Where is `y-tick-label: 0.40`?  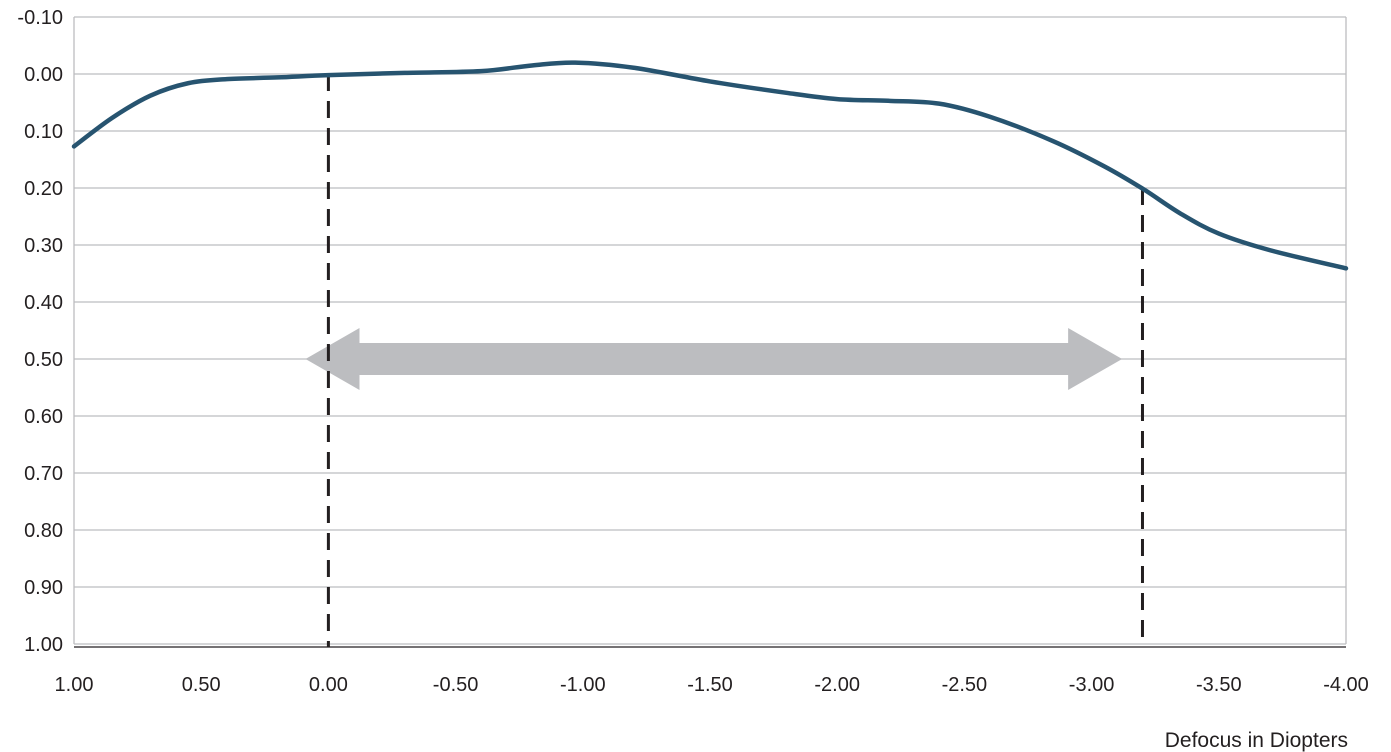
y-tick-label: 0.40 is located at coordinates (43, 303).